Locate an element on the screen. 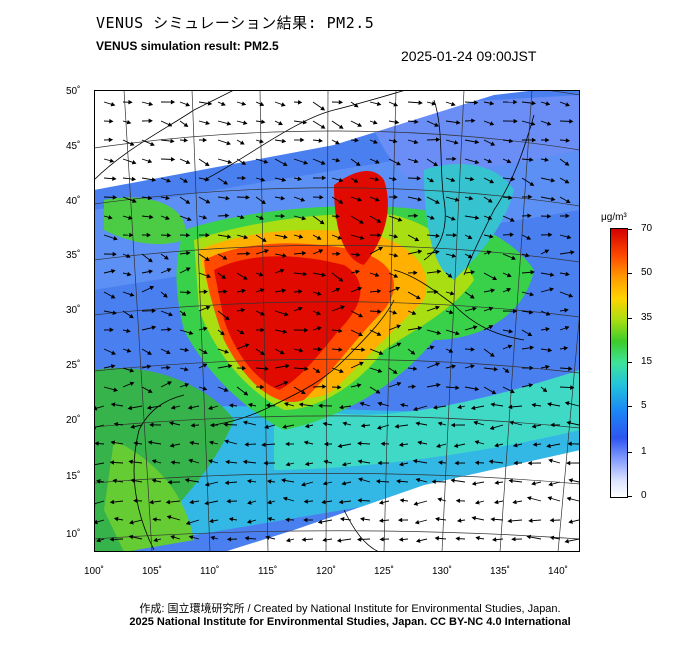 This screenshot has height=649, width=700. lat-tick-label: 50˚ is located at coordinates (73, 91).